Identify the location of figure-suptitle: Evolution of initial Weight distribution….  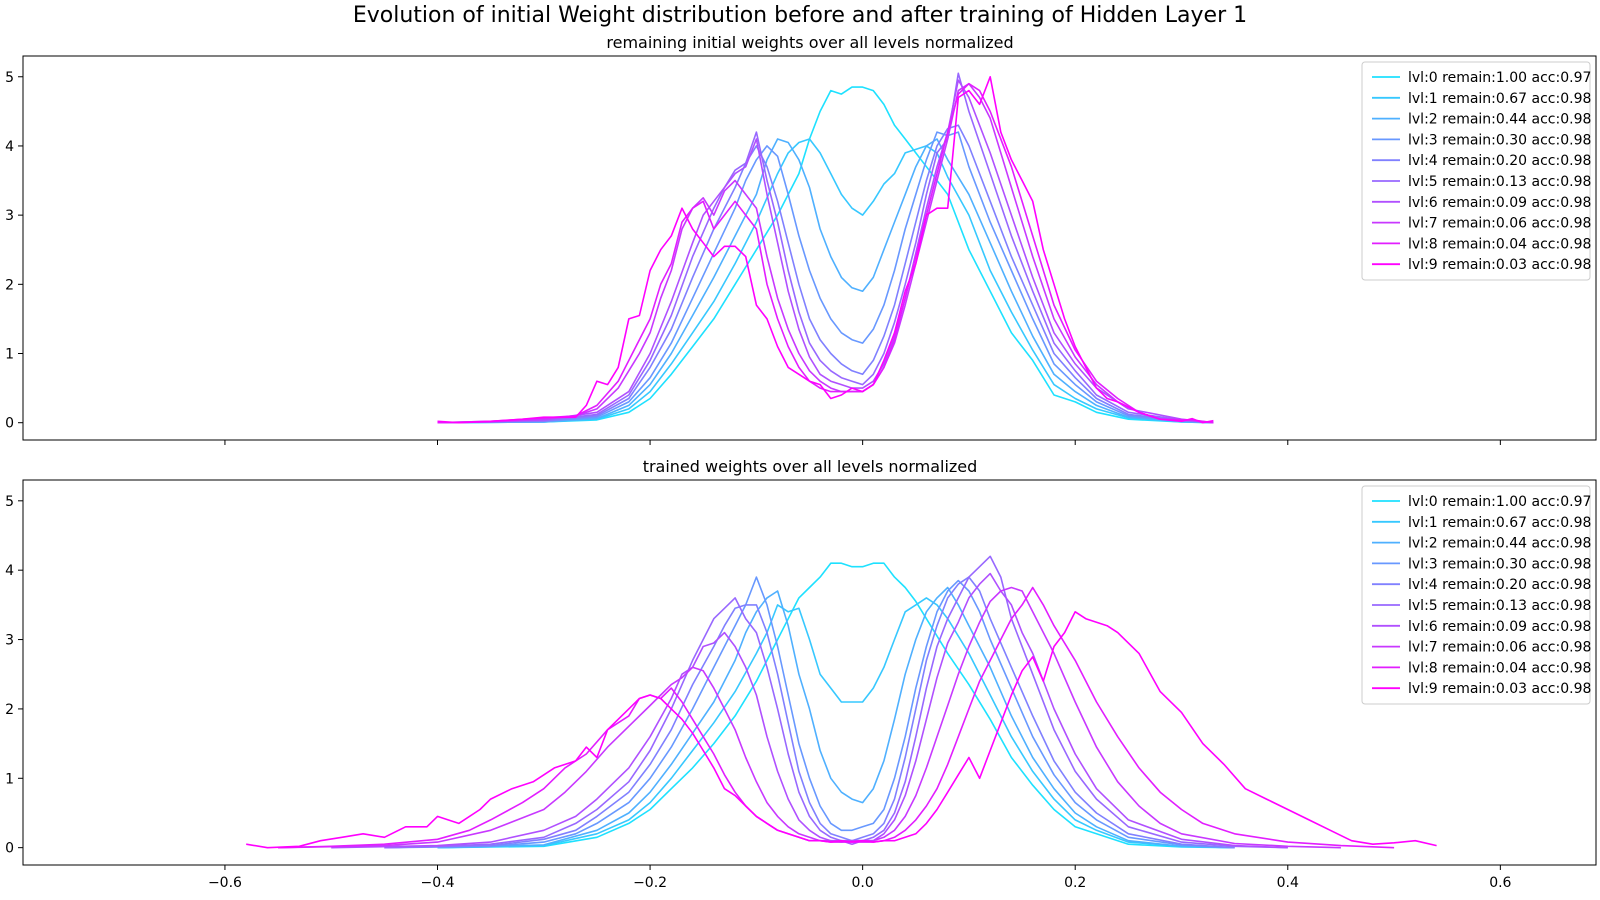
(800, 15).